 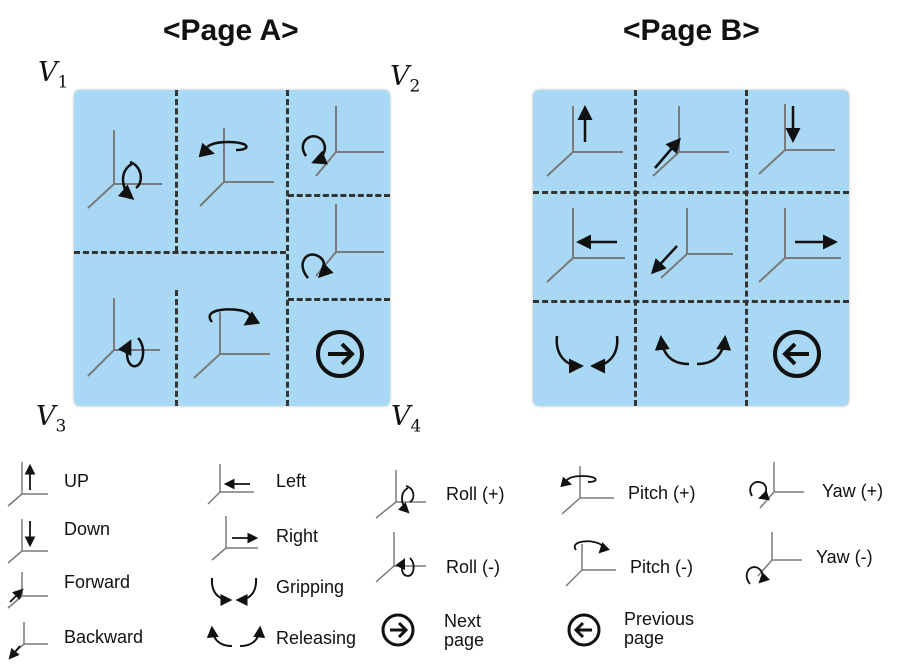 What do you see at coordinates (587, 490) in the screenshot?
I see `legend-pitch-plus-icon` at bounding box center [587, 490].